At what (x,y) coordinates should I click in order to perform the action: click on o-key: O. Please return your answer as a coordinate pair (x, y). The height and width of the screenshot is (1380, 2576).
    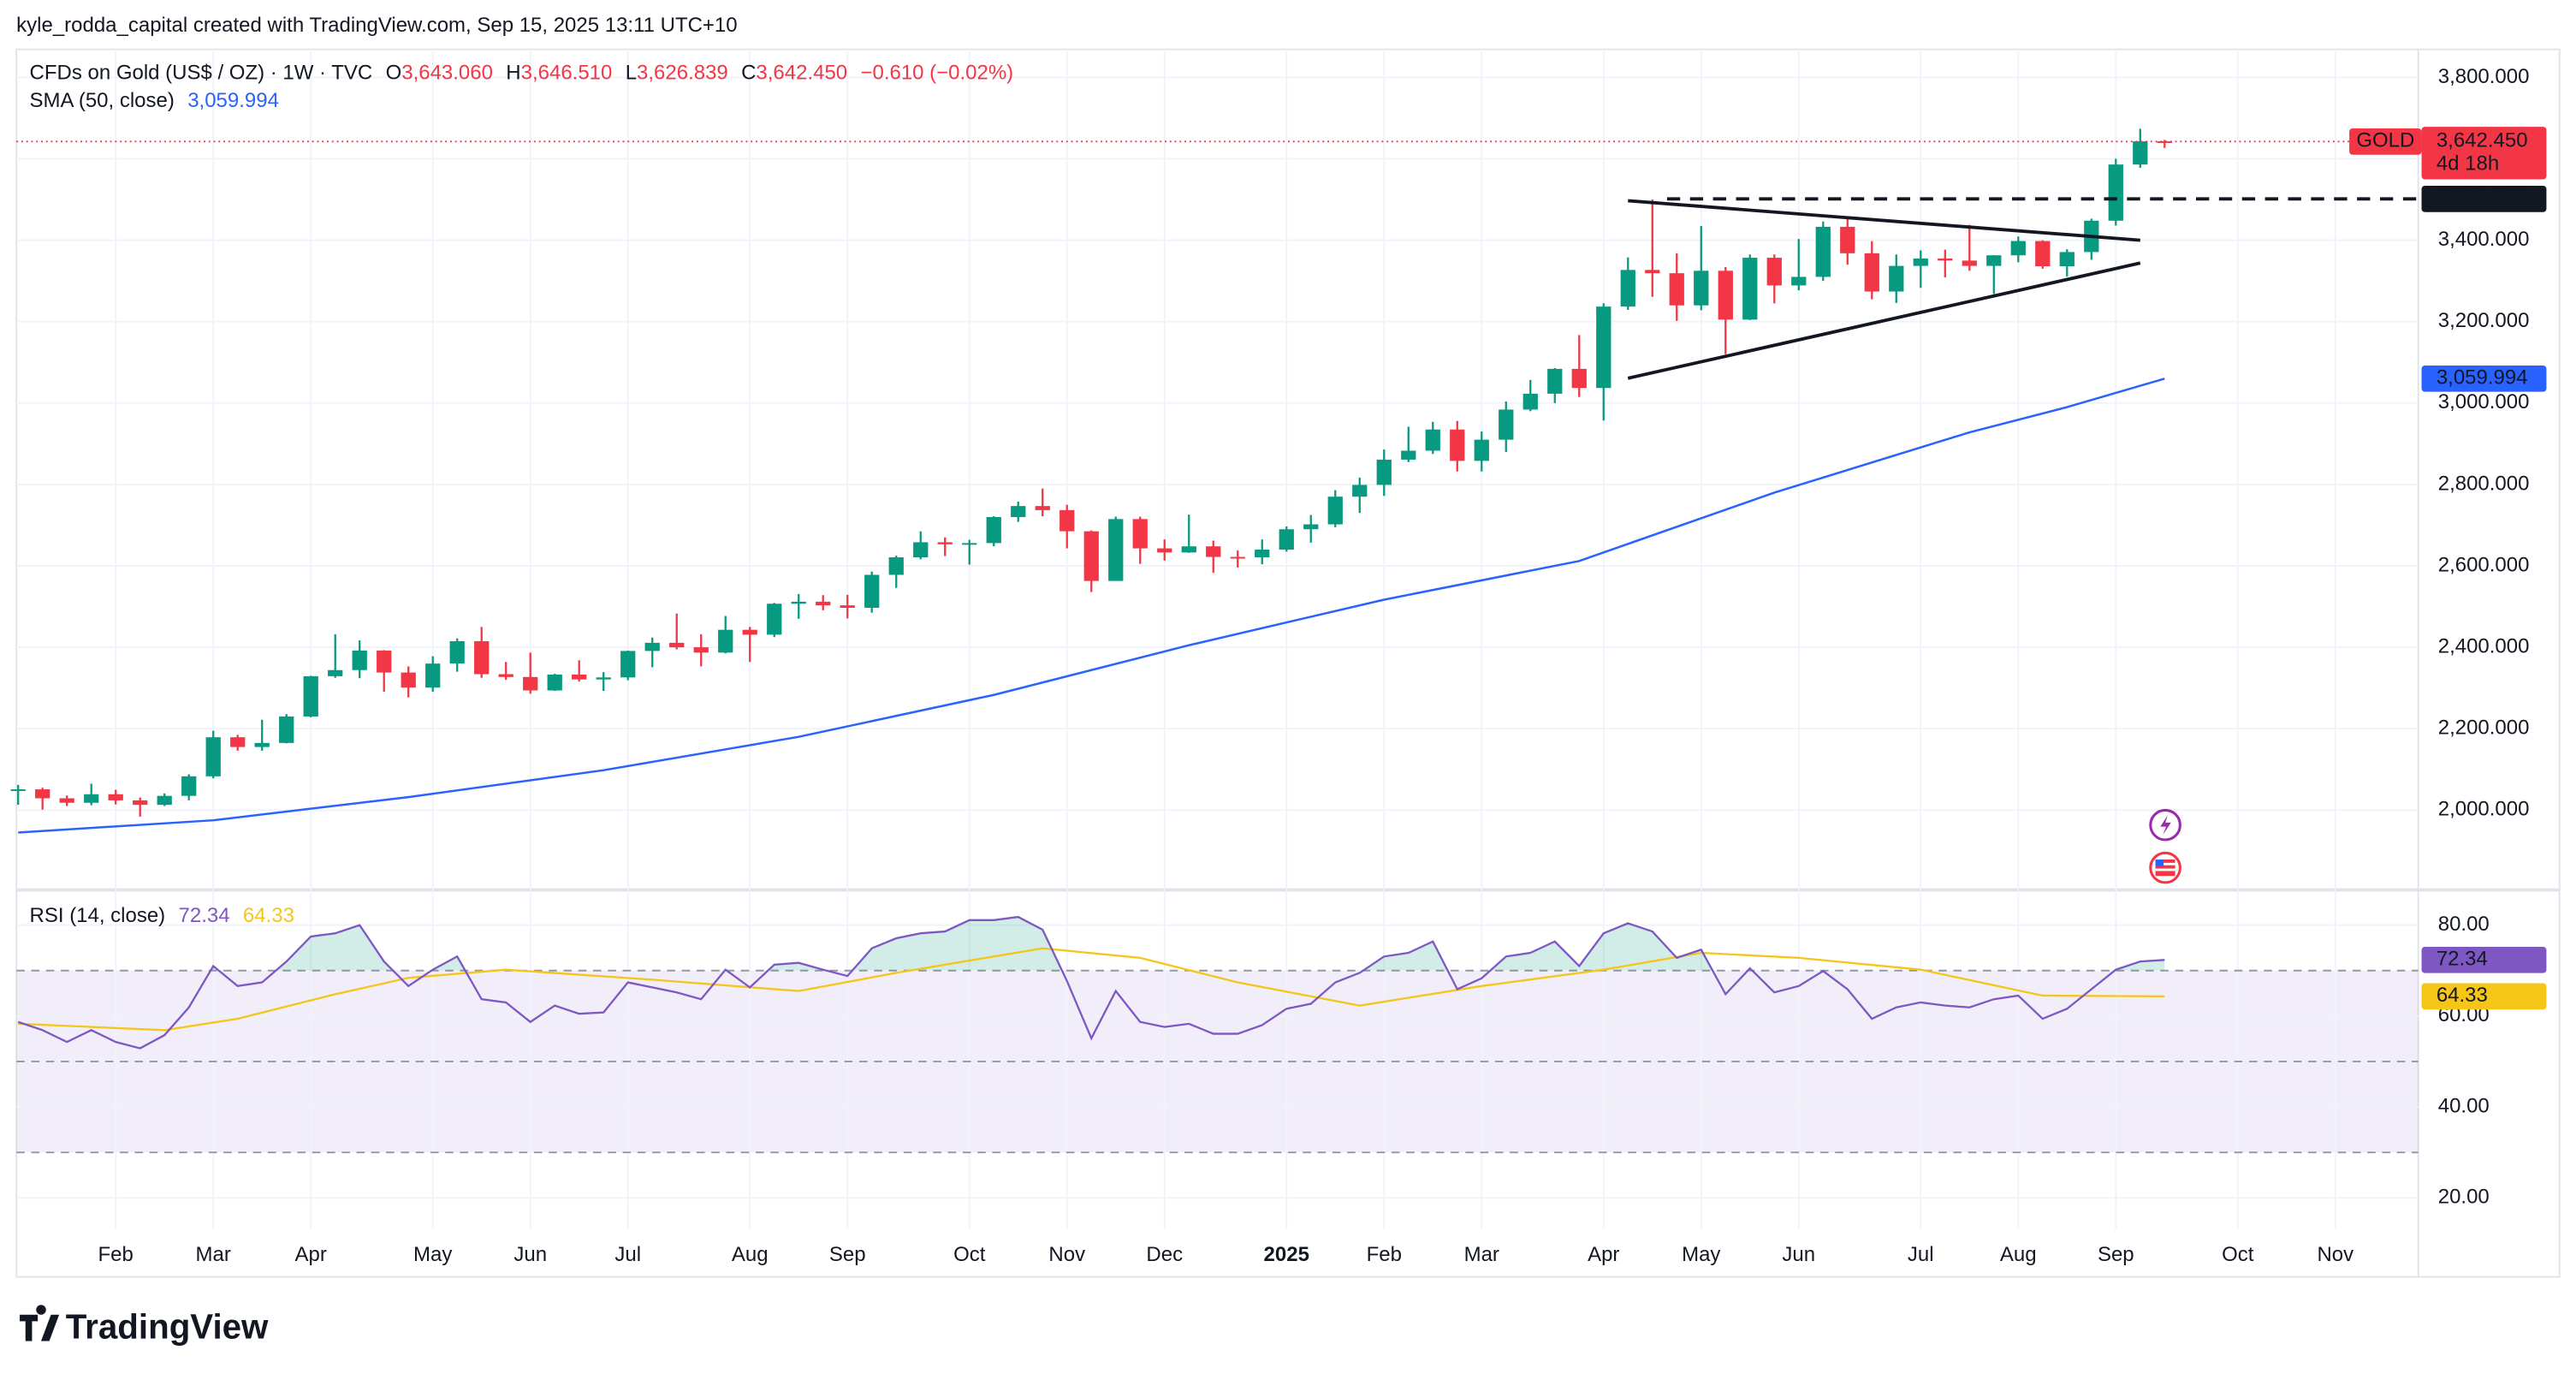
    Looking at the image, I should click on (394, 73).